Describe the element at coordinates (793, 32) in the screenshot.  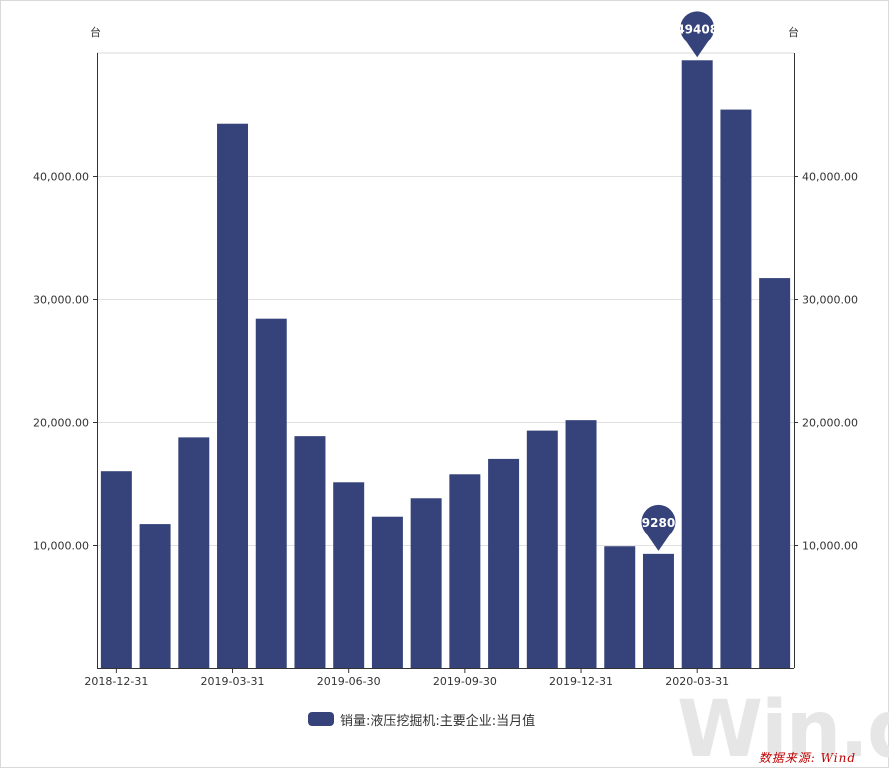
I see `right-axis-unit: 台` at that location.